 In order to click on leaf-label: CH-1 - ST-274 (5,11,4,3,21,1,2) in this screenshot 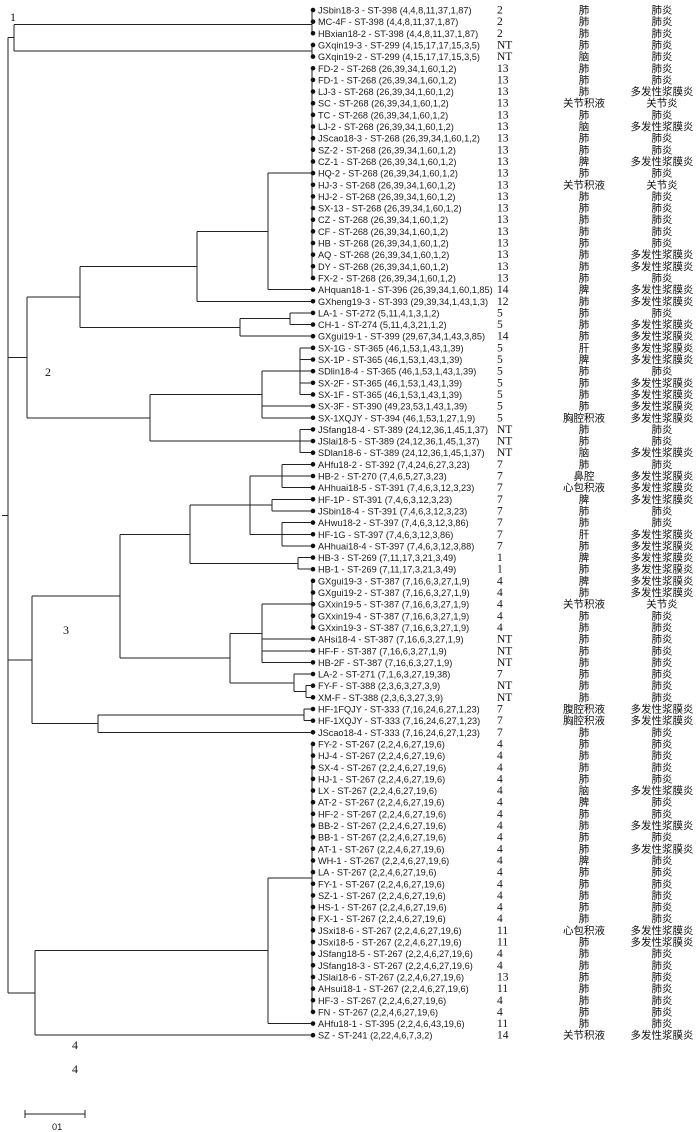, I will do `click(382, 325)`.